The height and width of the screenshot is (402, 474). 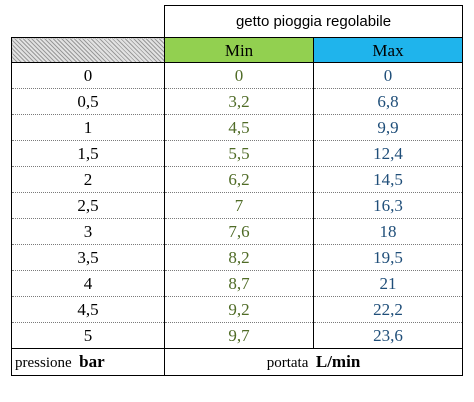 I want to click on max-value-cell: 23,6, so click(x=388, y=335).